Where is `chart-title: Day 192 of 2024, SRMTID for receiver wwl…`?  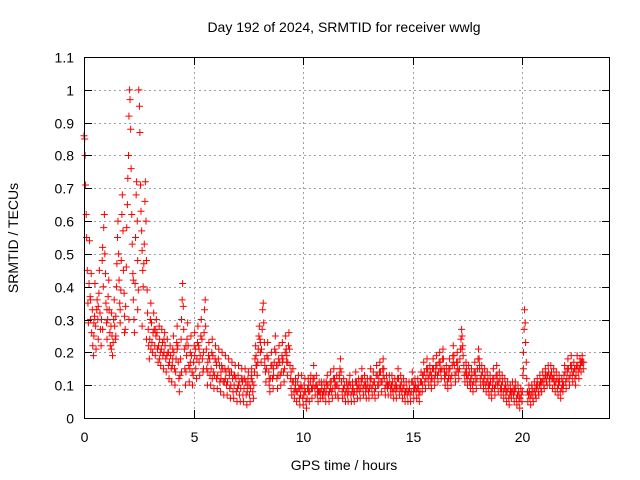 chart-title: Day 192 of 2024, SRMTID for receiver wwl… is located at coordinates (343, 27).